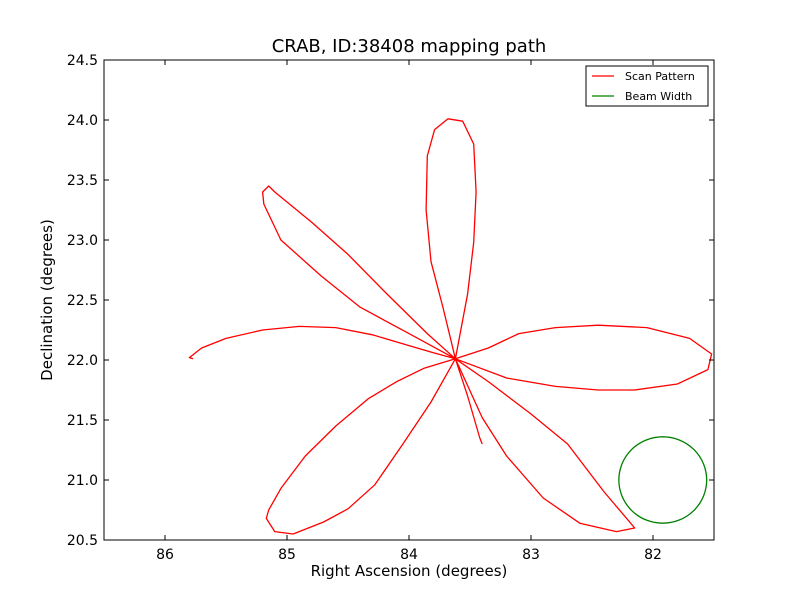  I want to click on x-tick-label: 86, so click(165, 555).